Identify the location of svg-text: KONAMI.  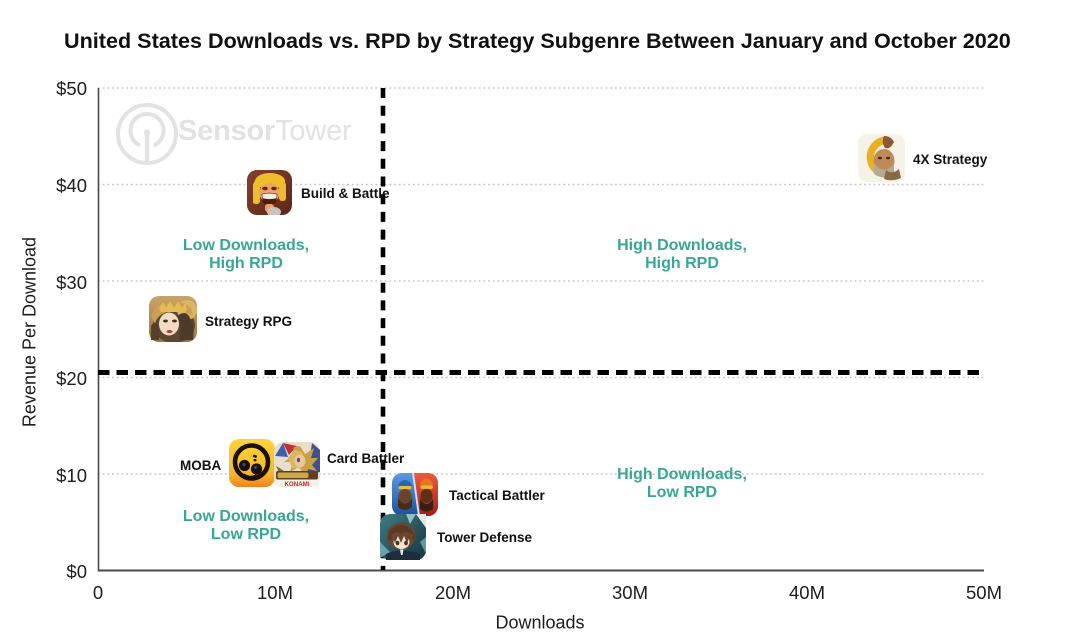
(296, 484).